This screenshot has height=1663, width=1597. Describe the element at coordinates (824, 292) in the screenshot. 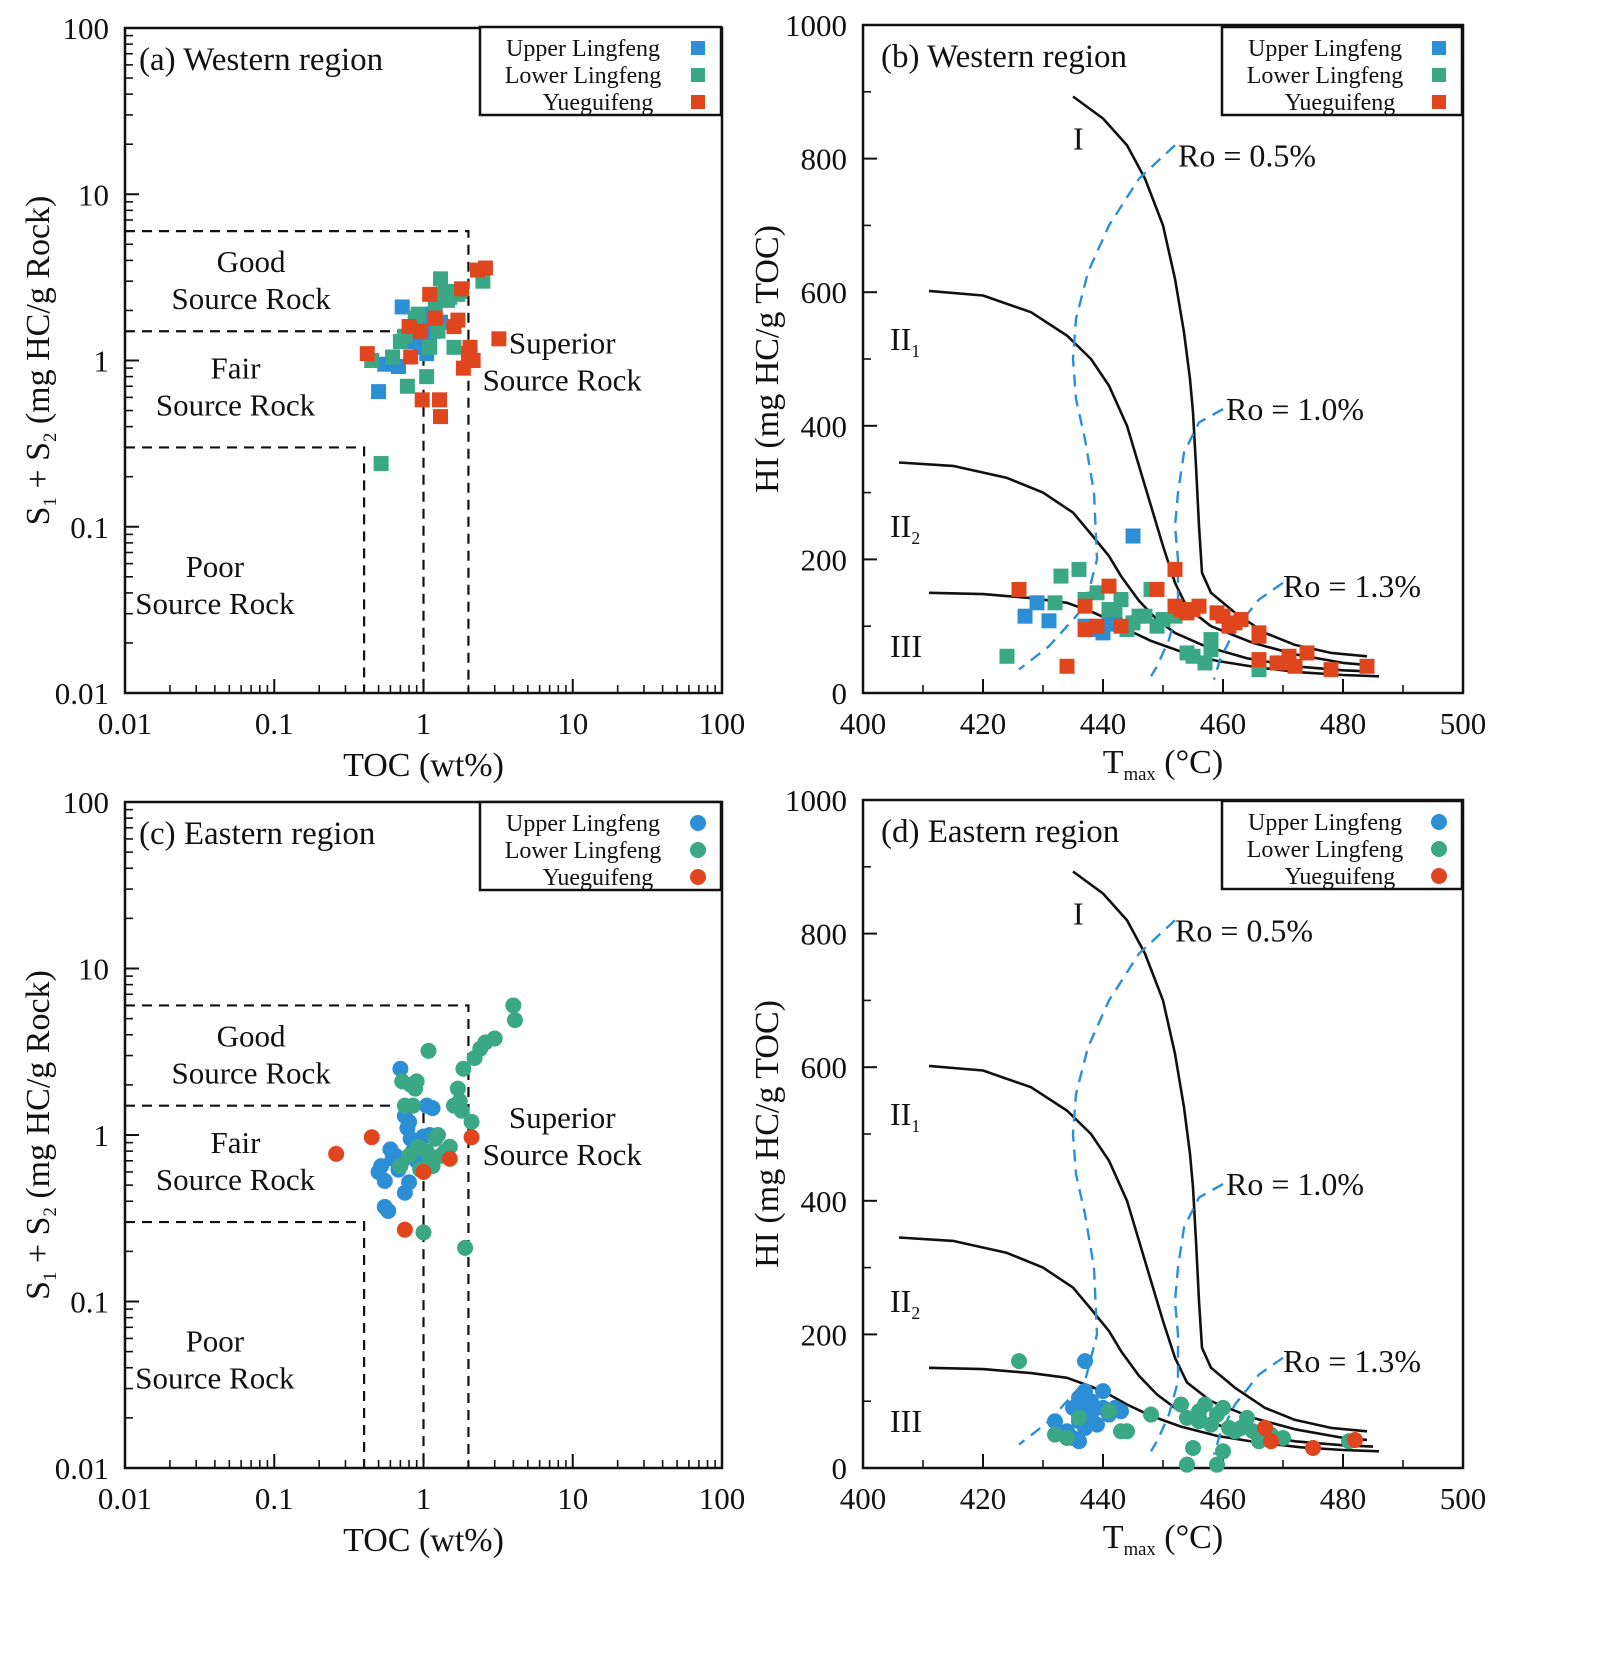

I see `y-tick-label: 600` at that location.